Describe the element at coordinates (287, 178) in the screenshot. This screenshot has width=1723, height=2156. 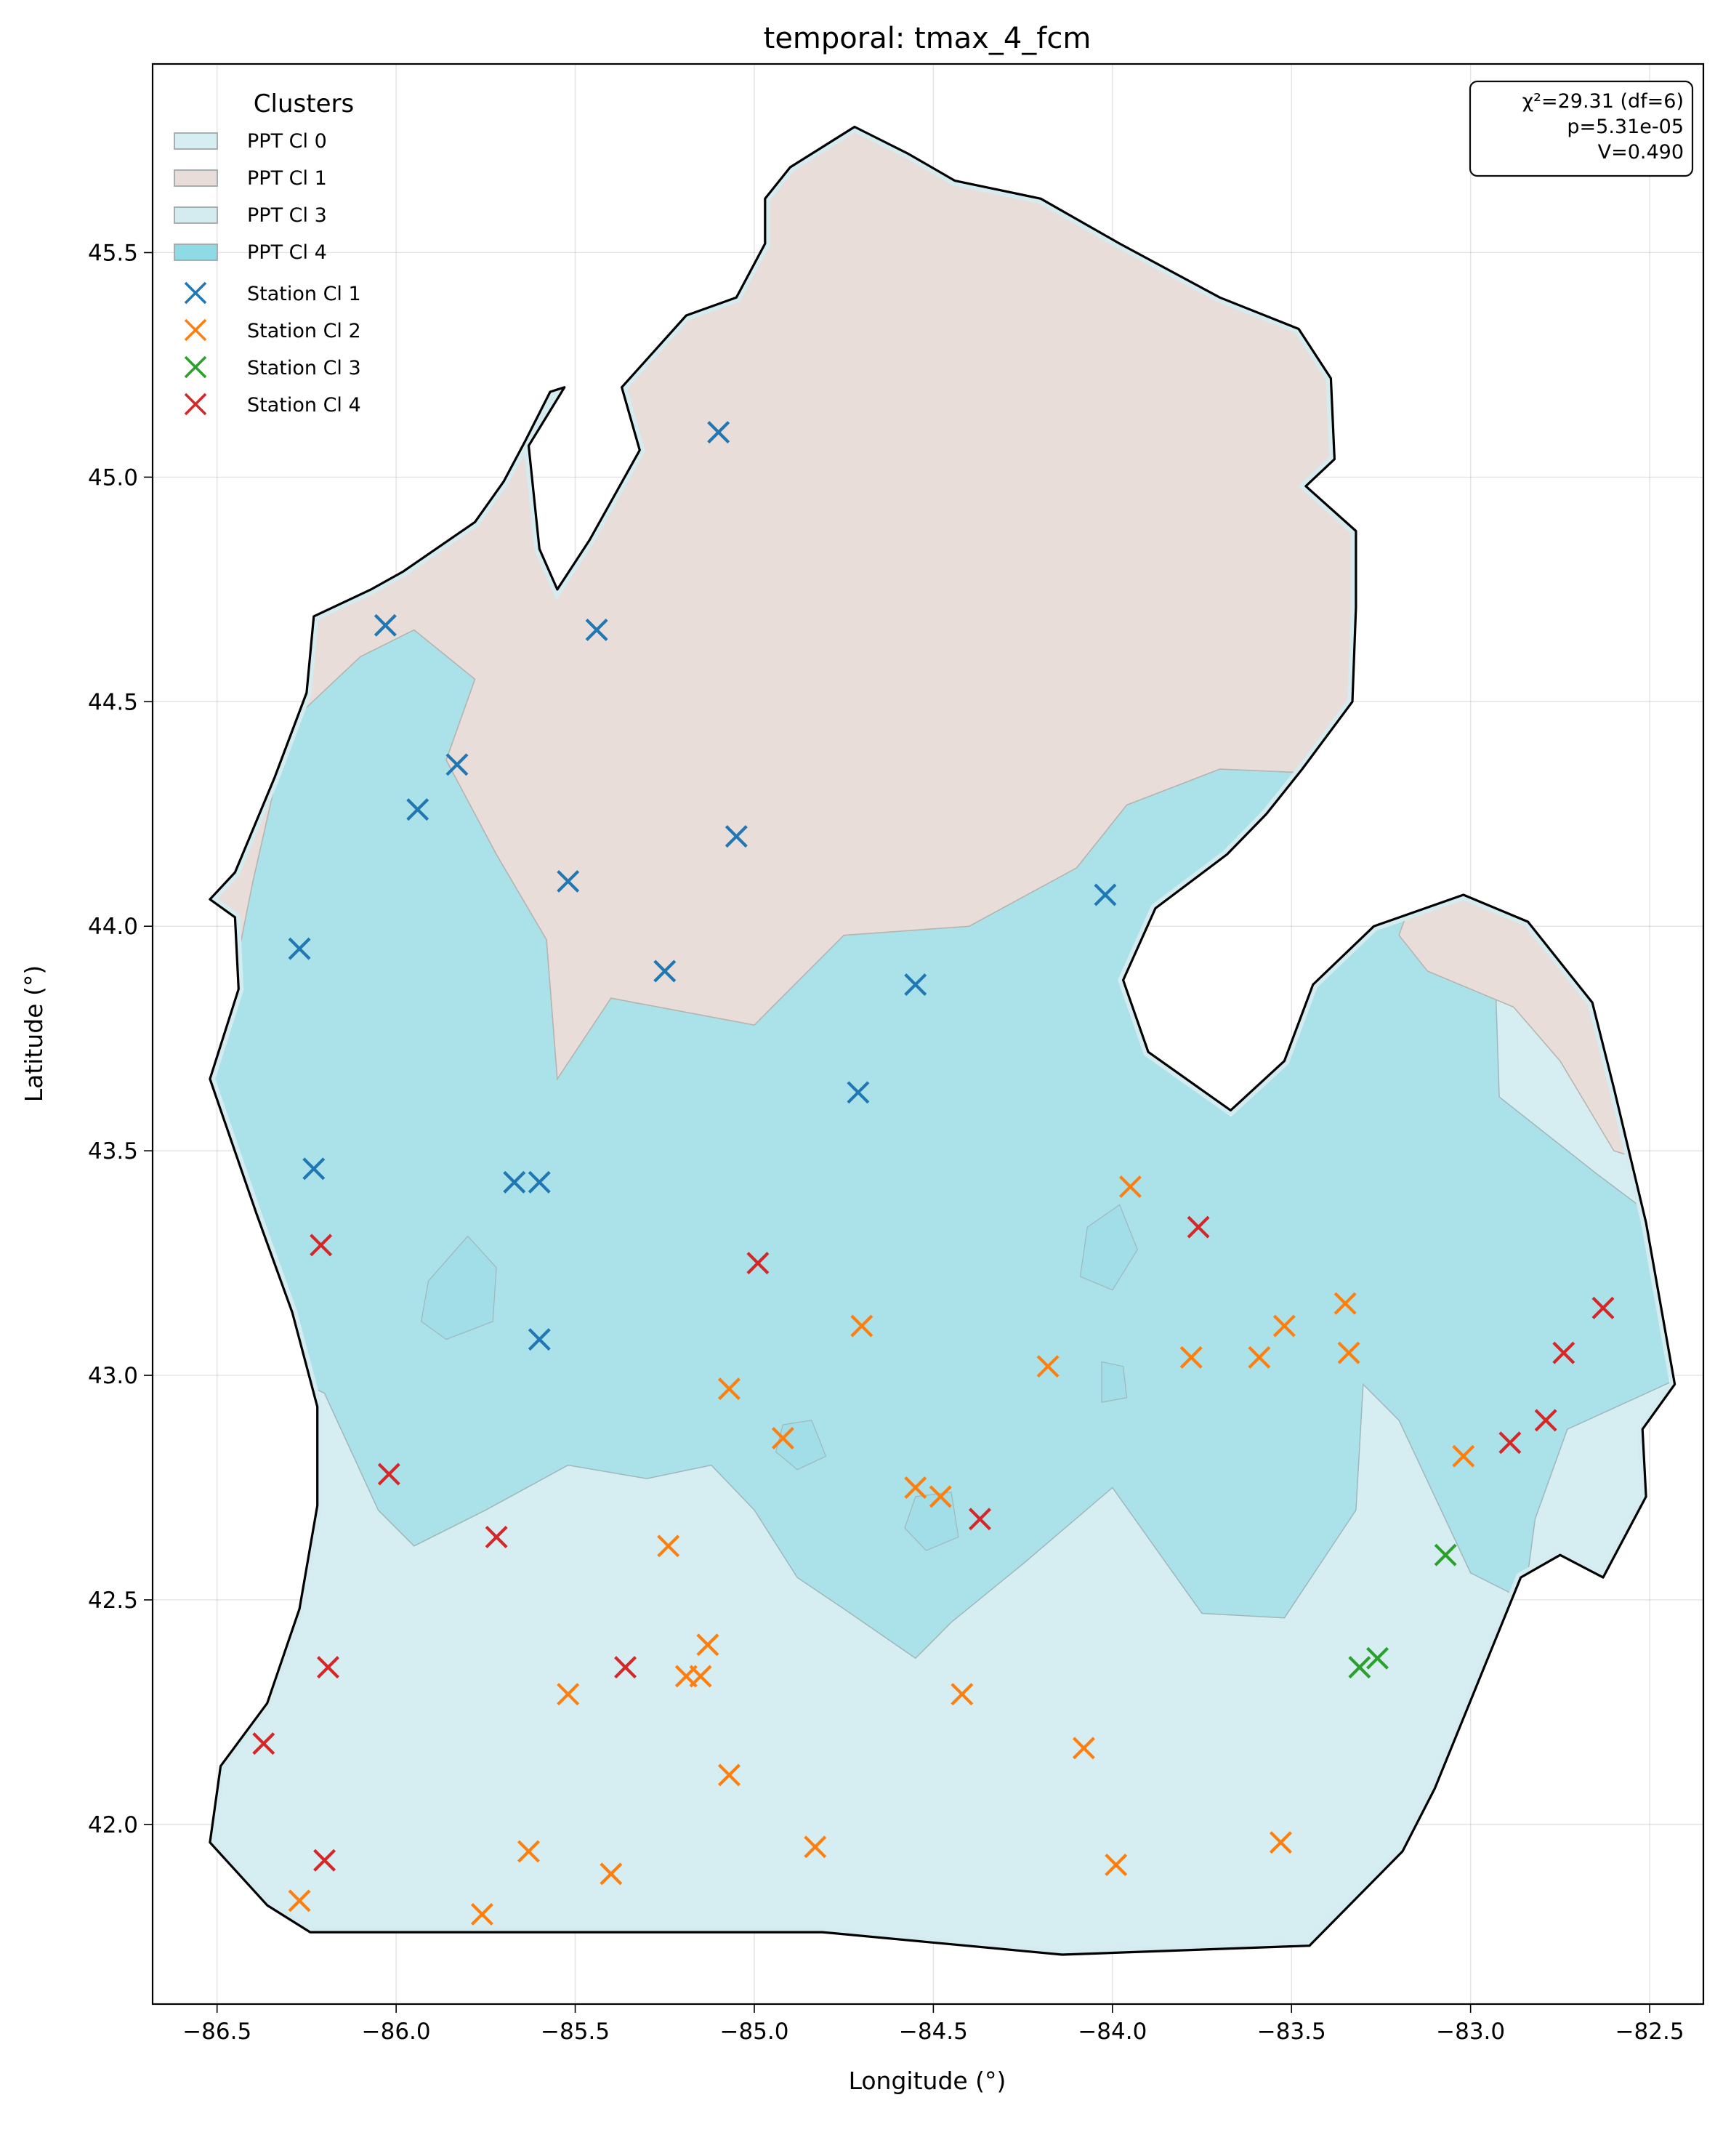
I see `legend-patch-label: PPT Cl 1` at that location.